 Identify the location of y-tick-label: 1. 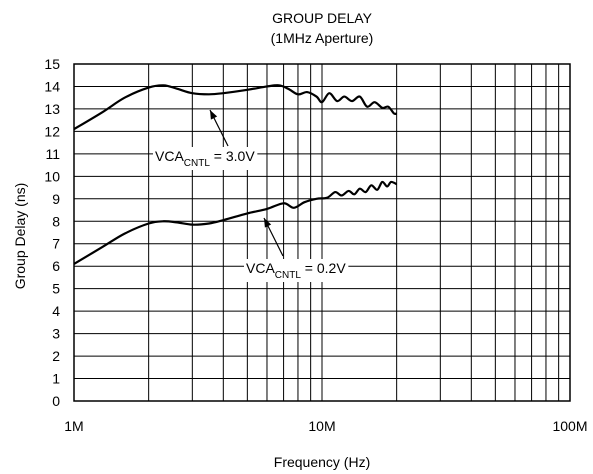
(56, 379).